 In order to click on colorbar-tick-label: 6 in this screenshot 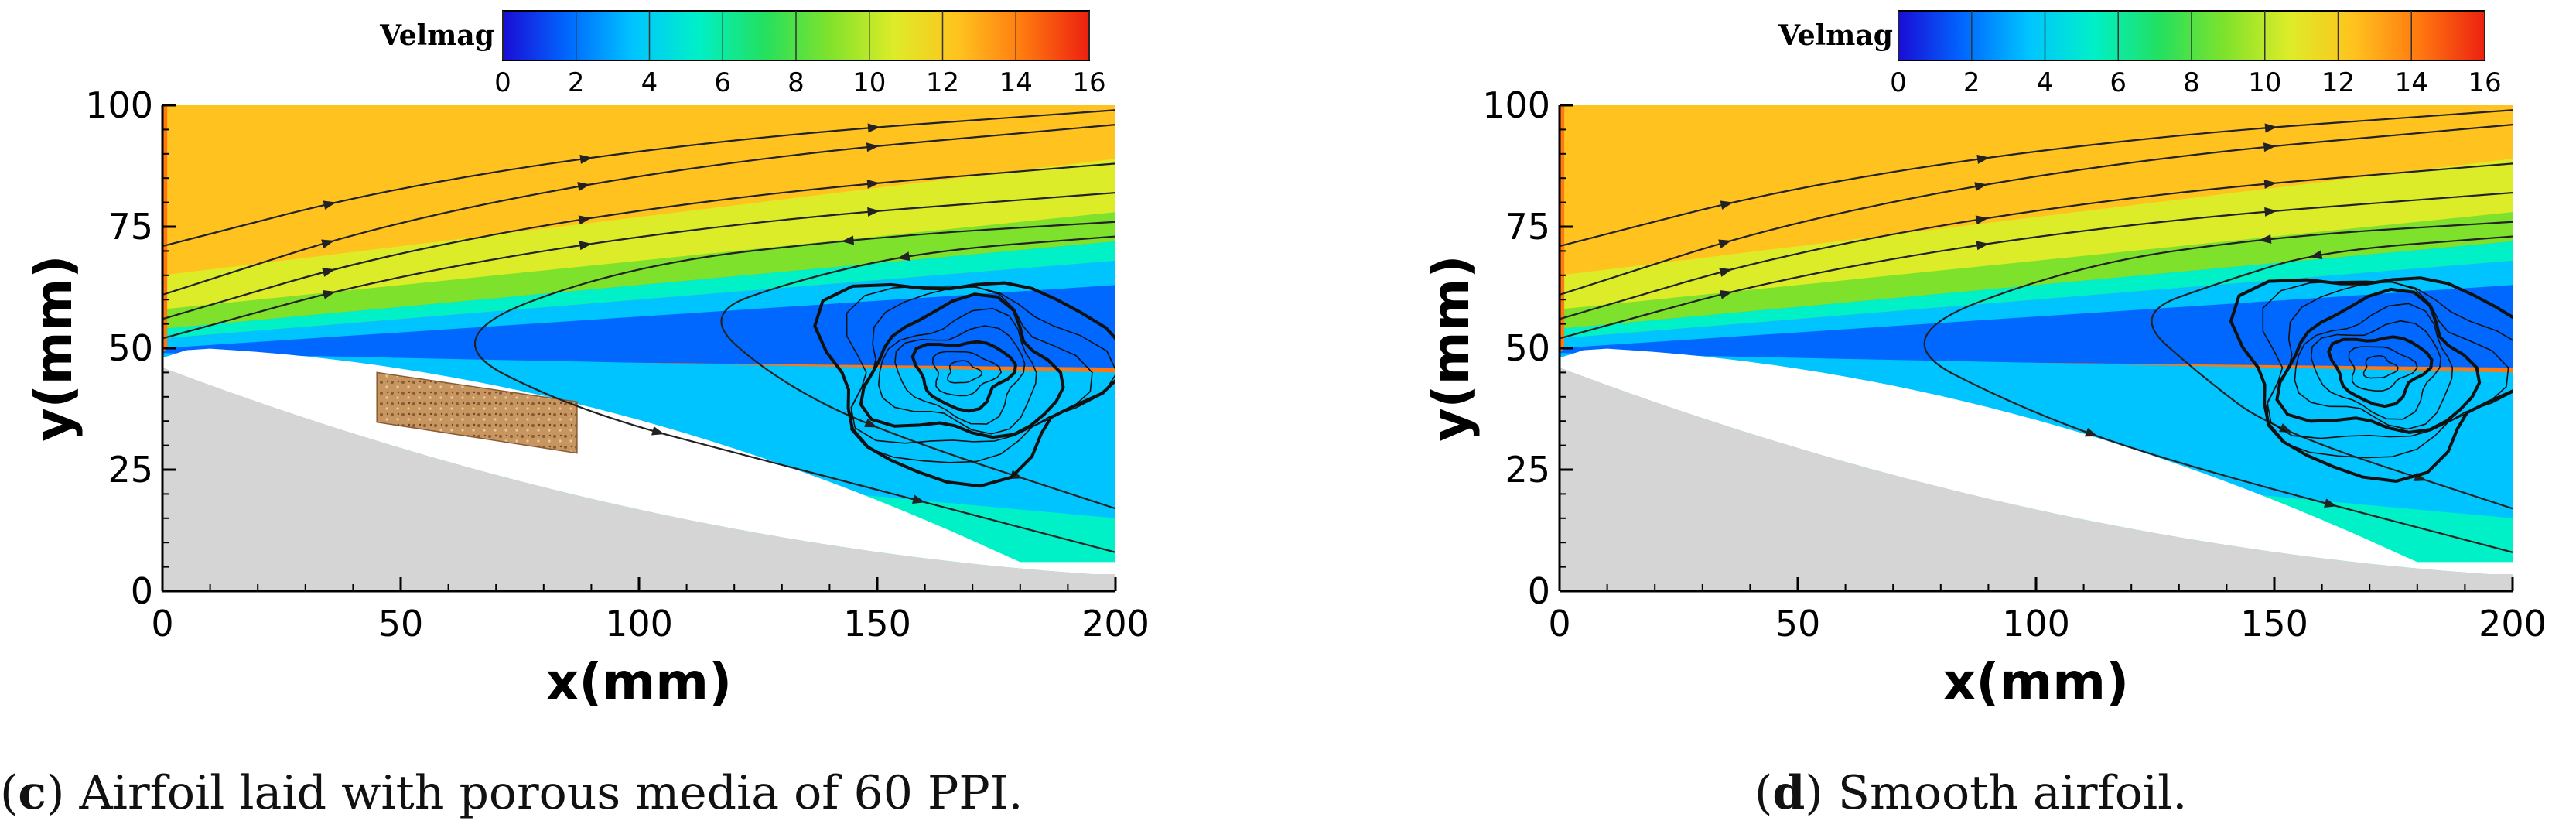, I will do `click(2118, 82)`.